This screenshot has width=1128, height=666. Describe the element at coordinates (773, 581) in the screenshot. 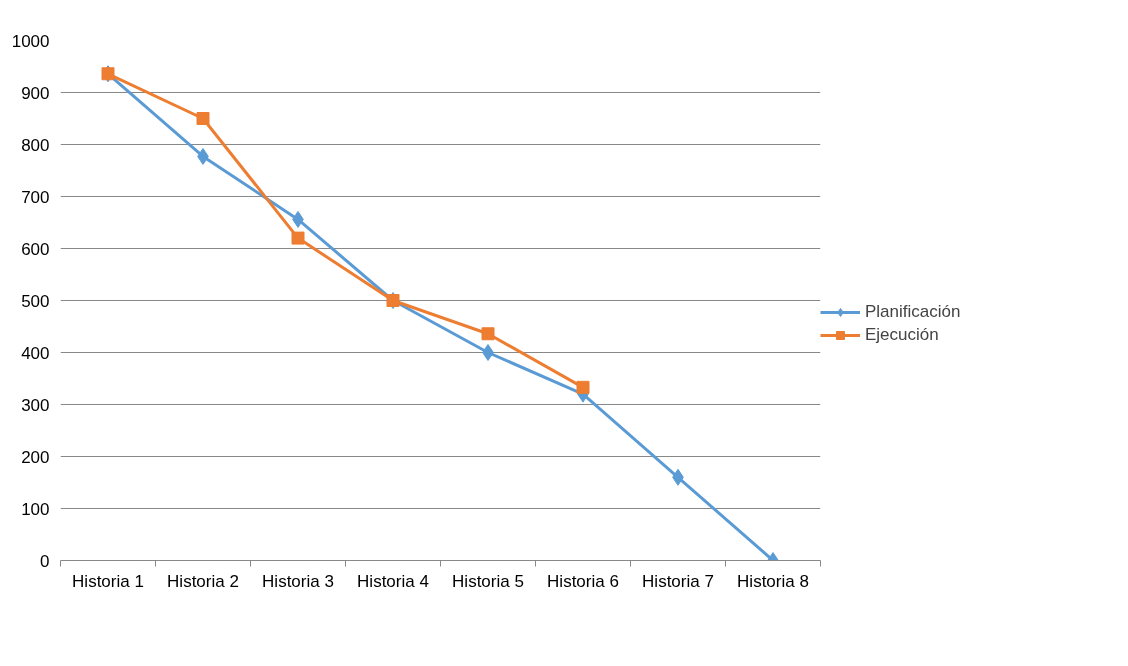

I see `x-tick-label: Historia 8` at that location.